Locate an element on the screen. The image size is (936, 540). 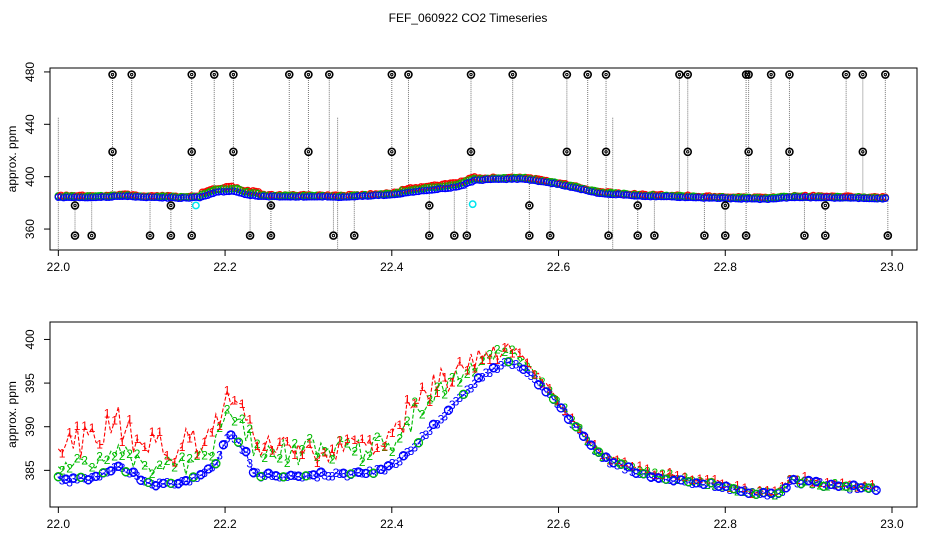
top-x-tick-label: 22.2 is located at coordinates (225, 267).